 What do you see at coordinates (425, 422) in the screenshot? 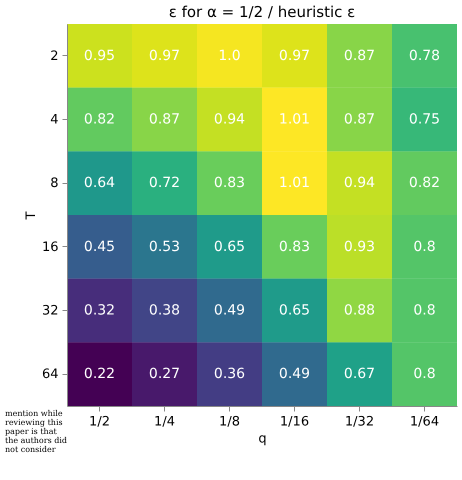
I see `x-tick-label: 1/64` at bounding box center [425, 422].